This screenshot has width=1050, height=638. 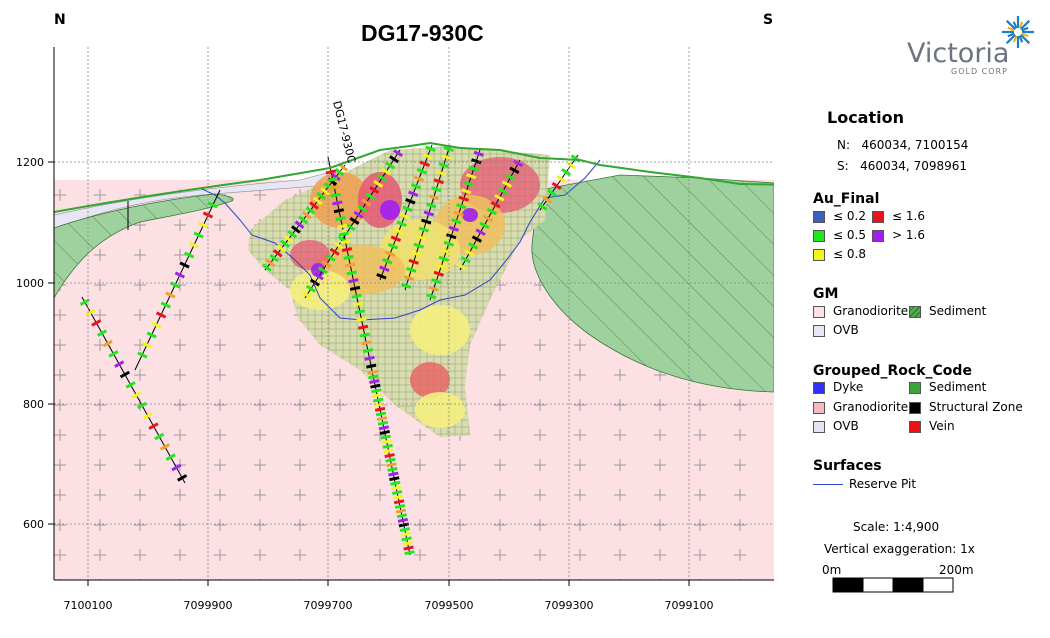 I want to click on rock-code-heading: Grouped_Rock_Code, so click(x=892, y=371).